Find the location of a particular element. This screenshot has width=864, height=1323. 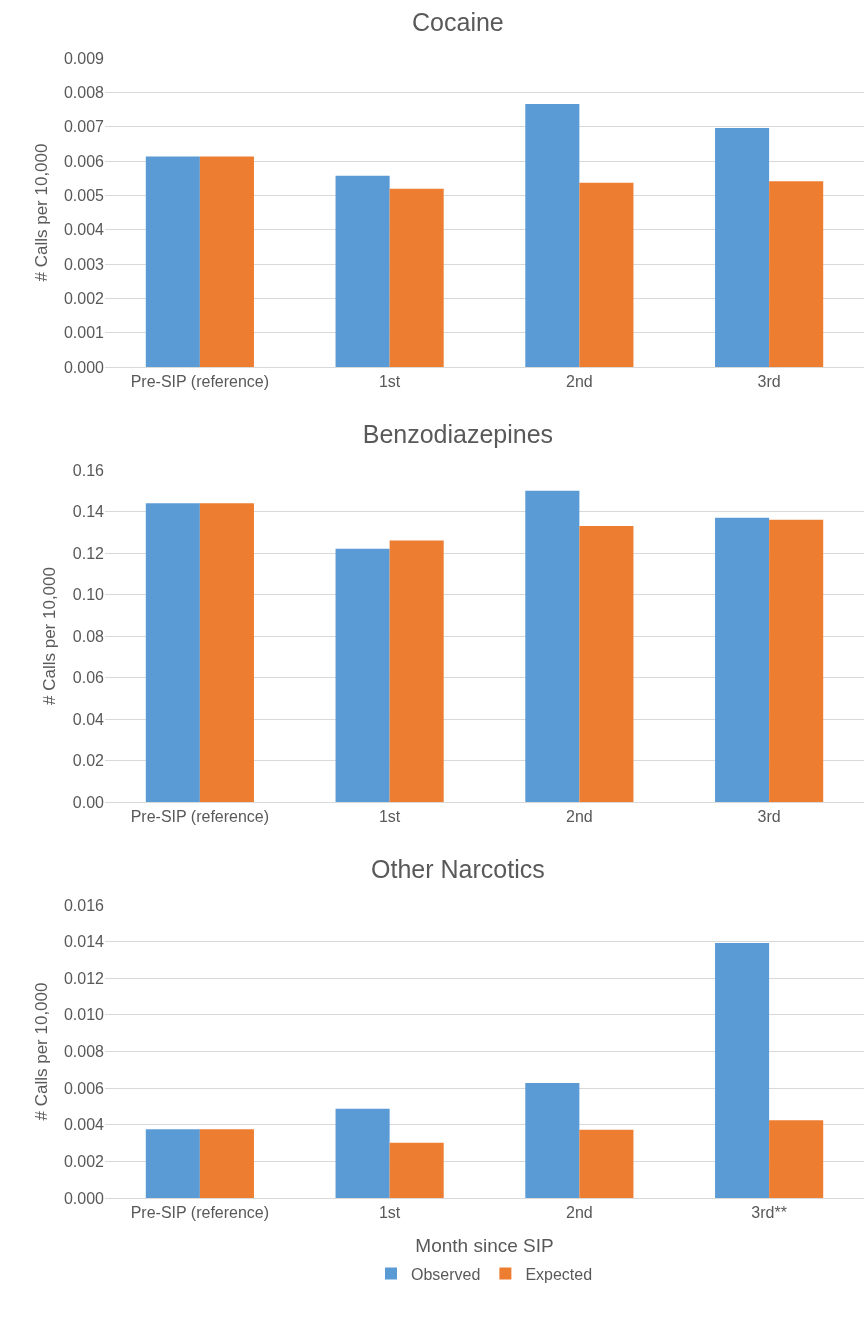

y-tick-label: 0.12 is located at coordinates (88, 553).